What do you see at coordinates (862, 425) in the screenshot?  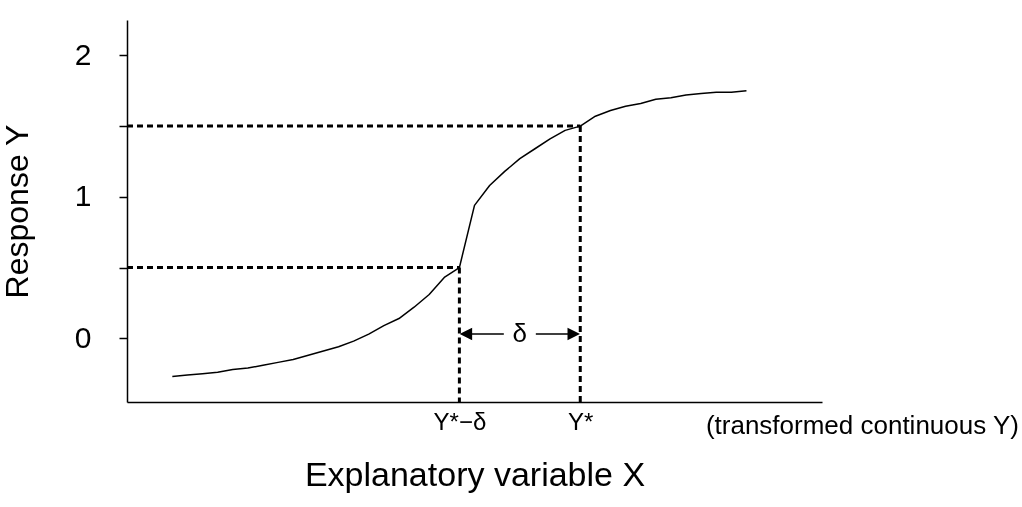 I see `text: (transformed continuous Y)` at bounding box center [862, 425].